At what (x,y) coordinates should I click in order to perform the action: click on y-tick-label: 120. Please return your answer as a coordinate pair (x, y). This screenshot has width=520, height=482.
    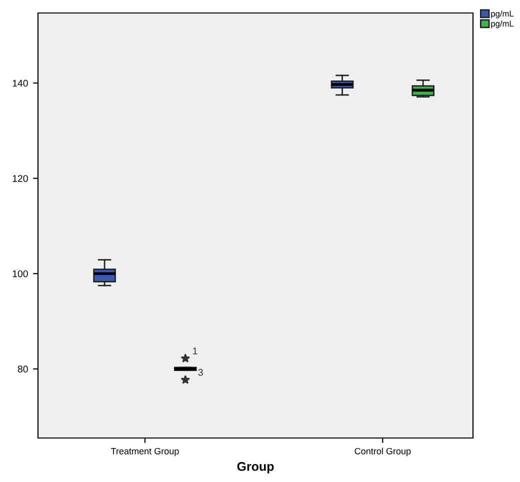
    Looking at the image, I should click on (20, 178).